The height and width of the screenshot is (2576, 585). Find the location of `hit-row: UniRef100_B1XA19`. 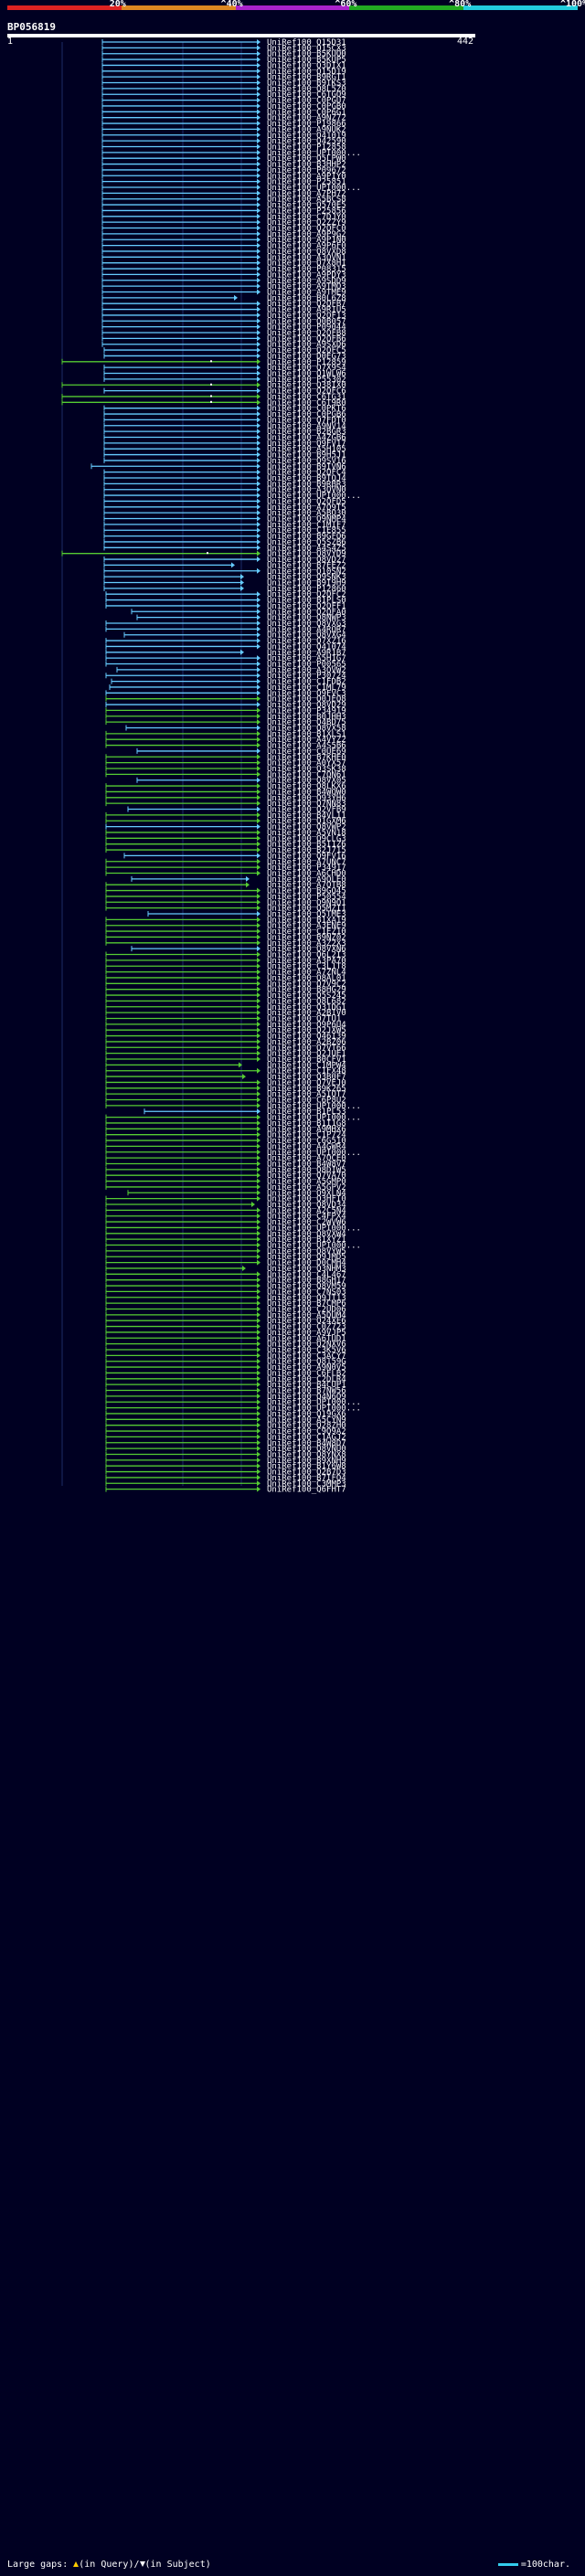

hit-row: UniRef100_B1XA19 is located at coordinates (226, 920).